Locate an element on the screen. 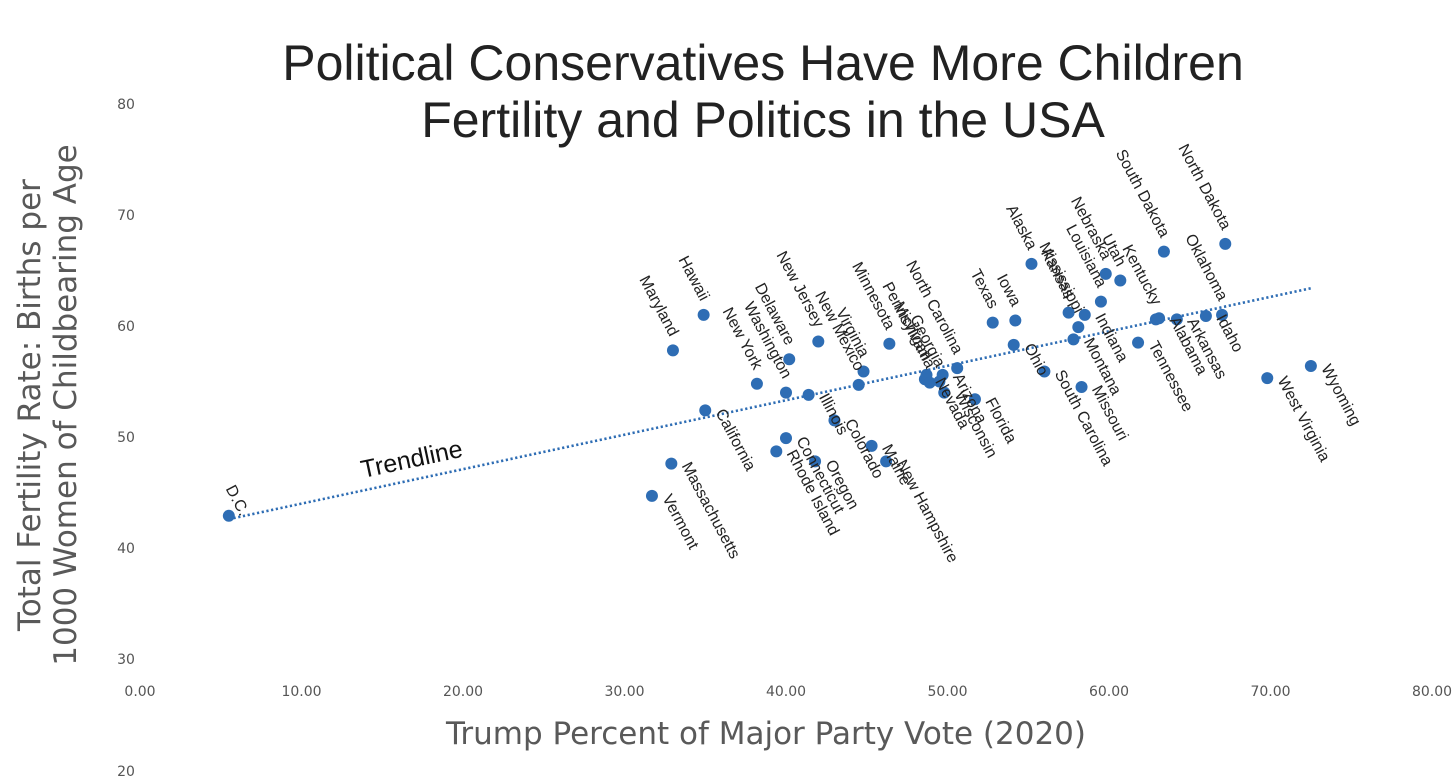  data-point-south-carolina is located at coordinates (1044, 371).